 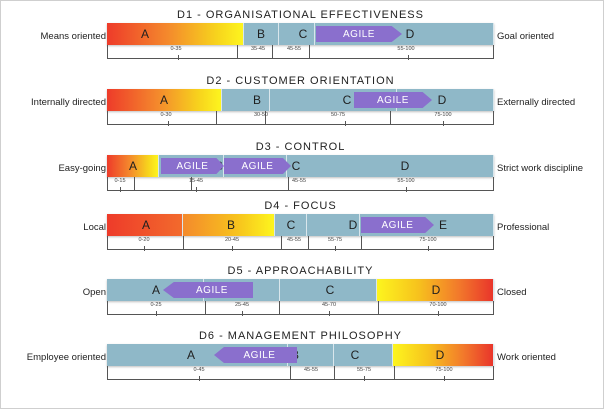 I want to click on range-label: 0-35, so click(x=176, y=49).